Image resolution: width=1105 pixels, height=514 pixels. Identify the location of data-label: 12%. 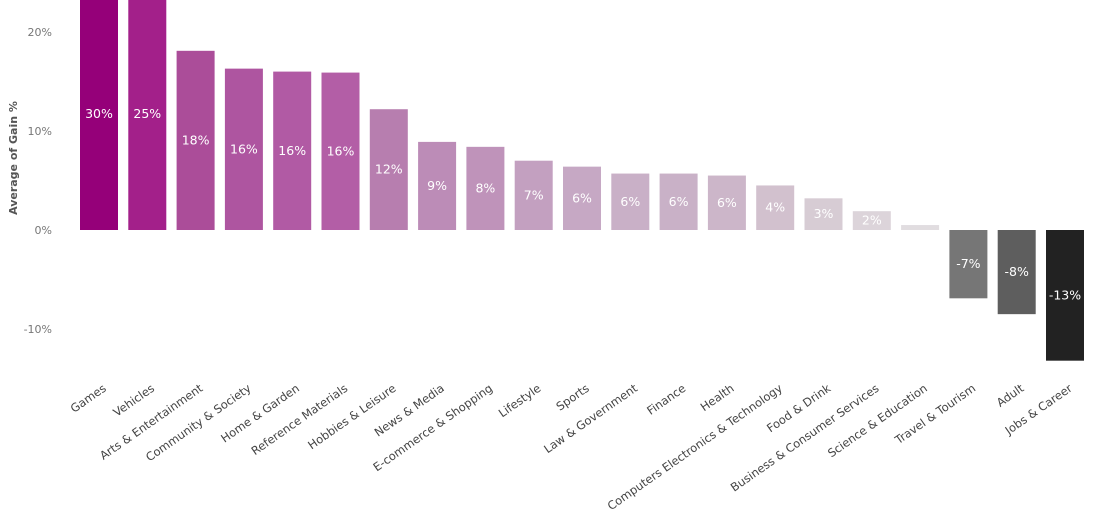
(389, 169).